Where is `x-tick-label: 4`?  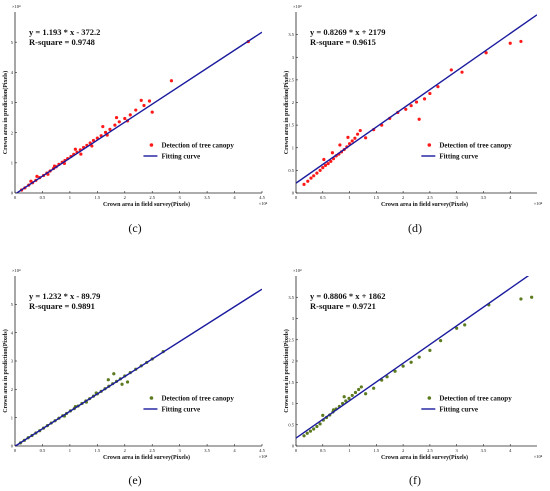 x-tick-label: 4 is located at coordinates (510, 450).